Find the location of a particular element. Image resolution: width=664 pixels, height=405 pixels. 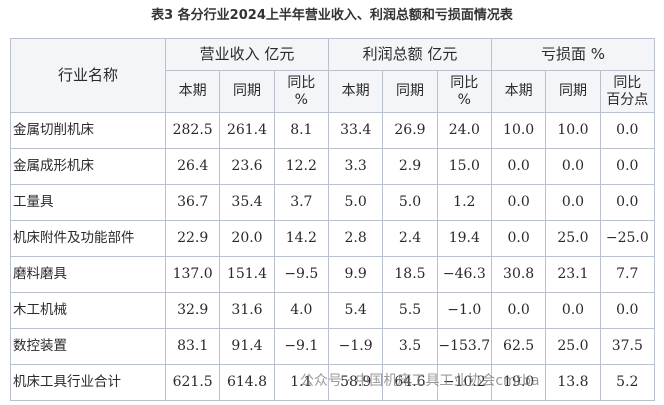

table-cell: 3.7 is located at coordinates (301, 202).